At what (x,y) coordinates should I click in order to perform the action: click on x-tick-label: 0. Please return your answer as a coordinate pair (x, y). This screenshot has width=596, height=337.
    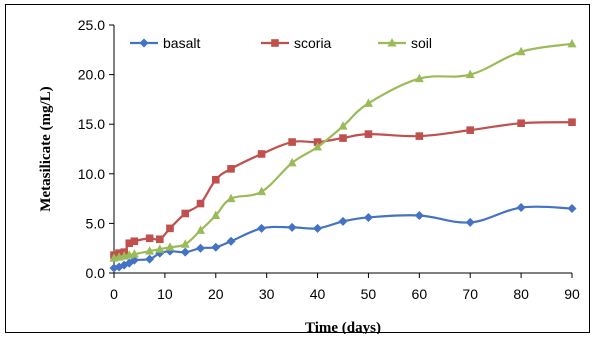
    Looking at the image, I should click on (114, 294).